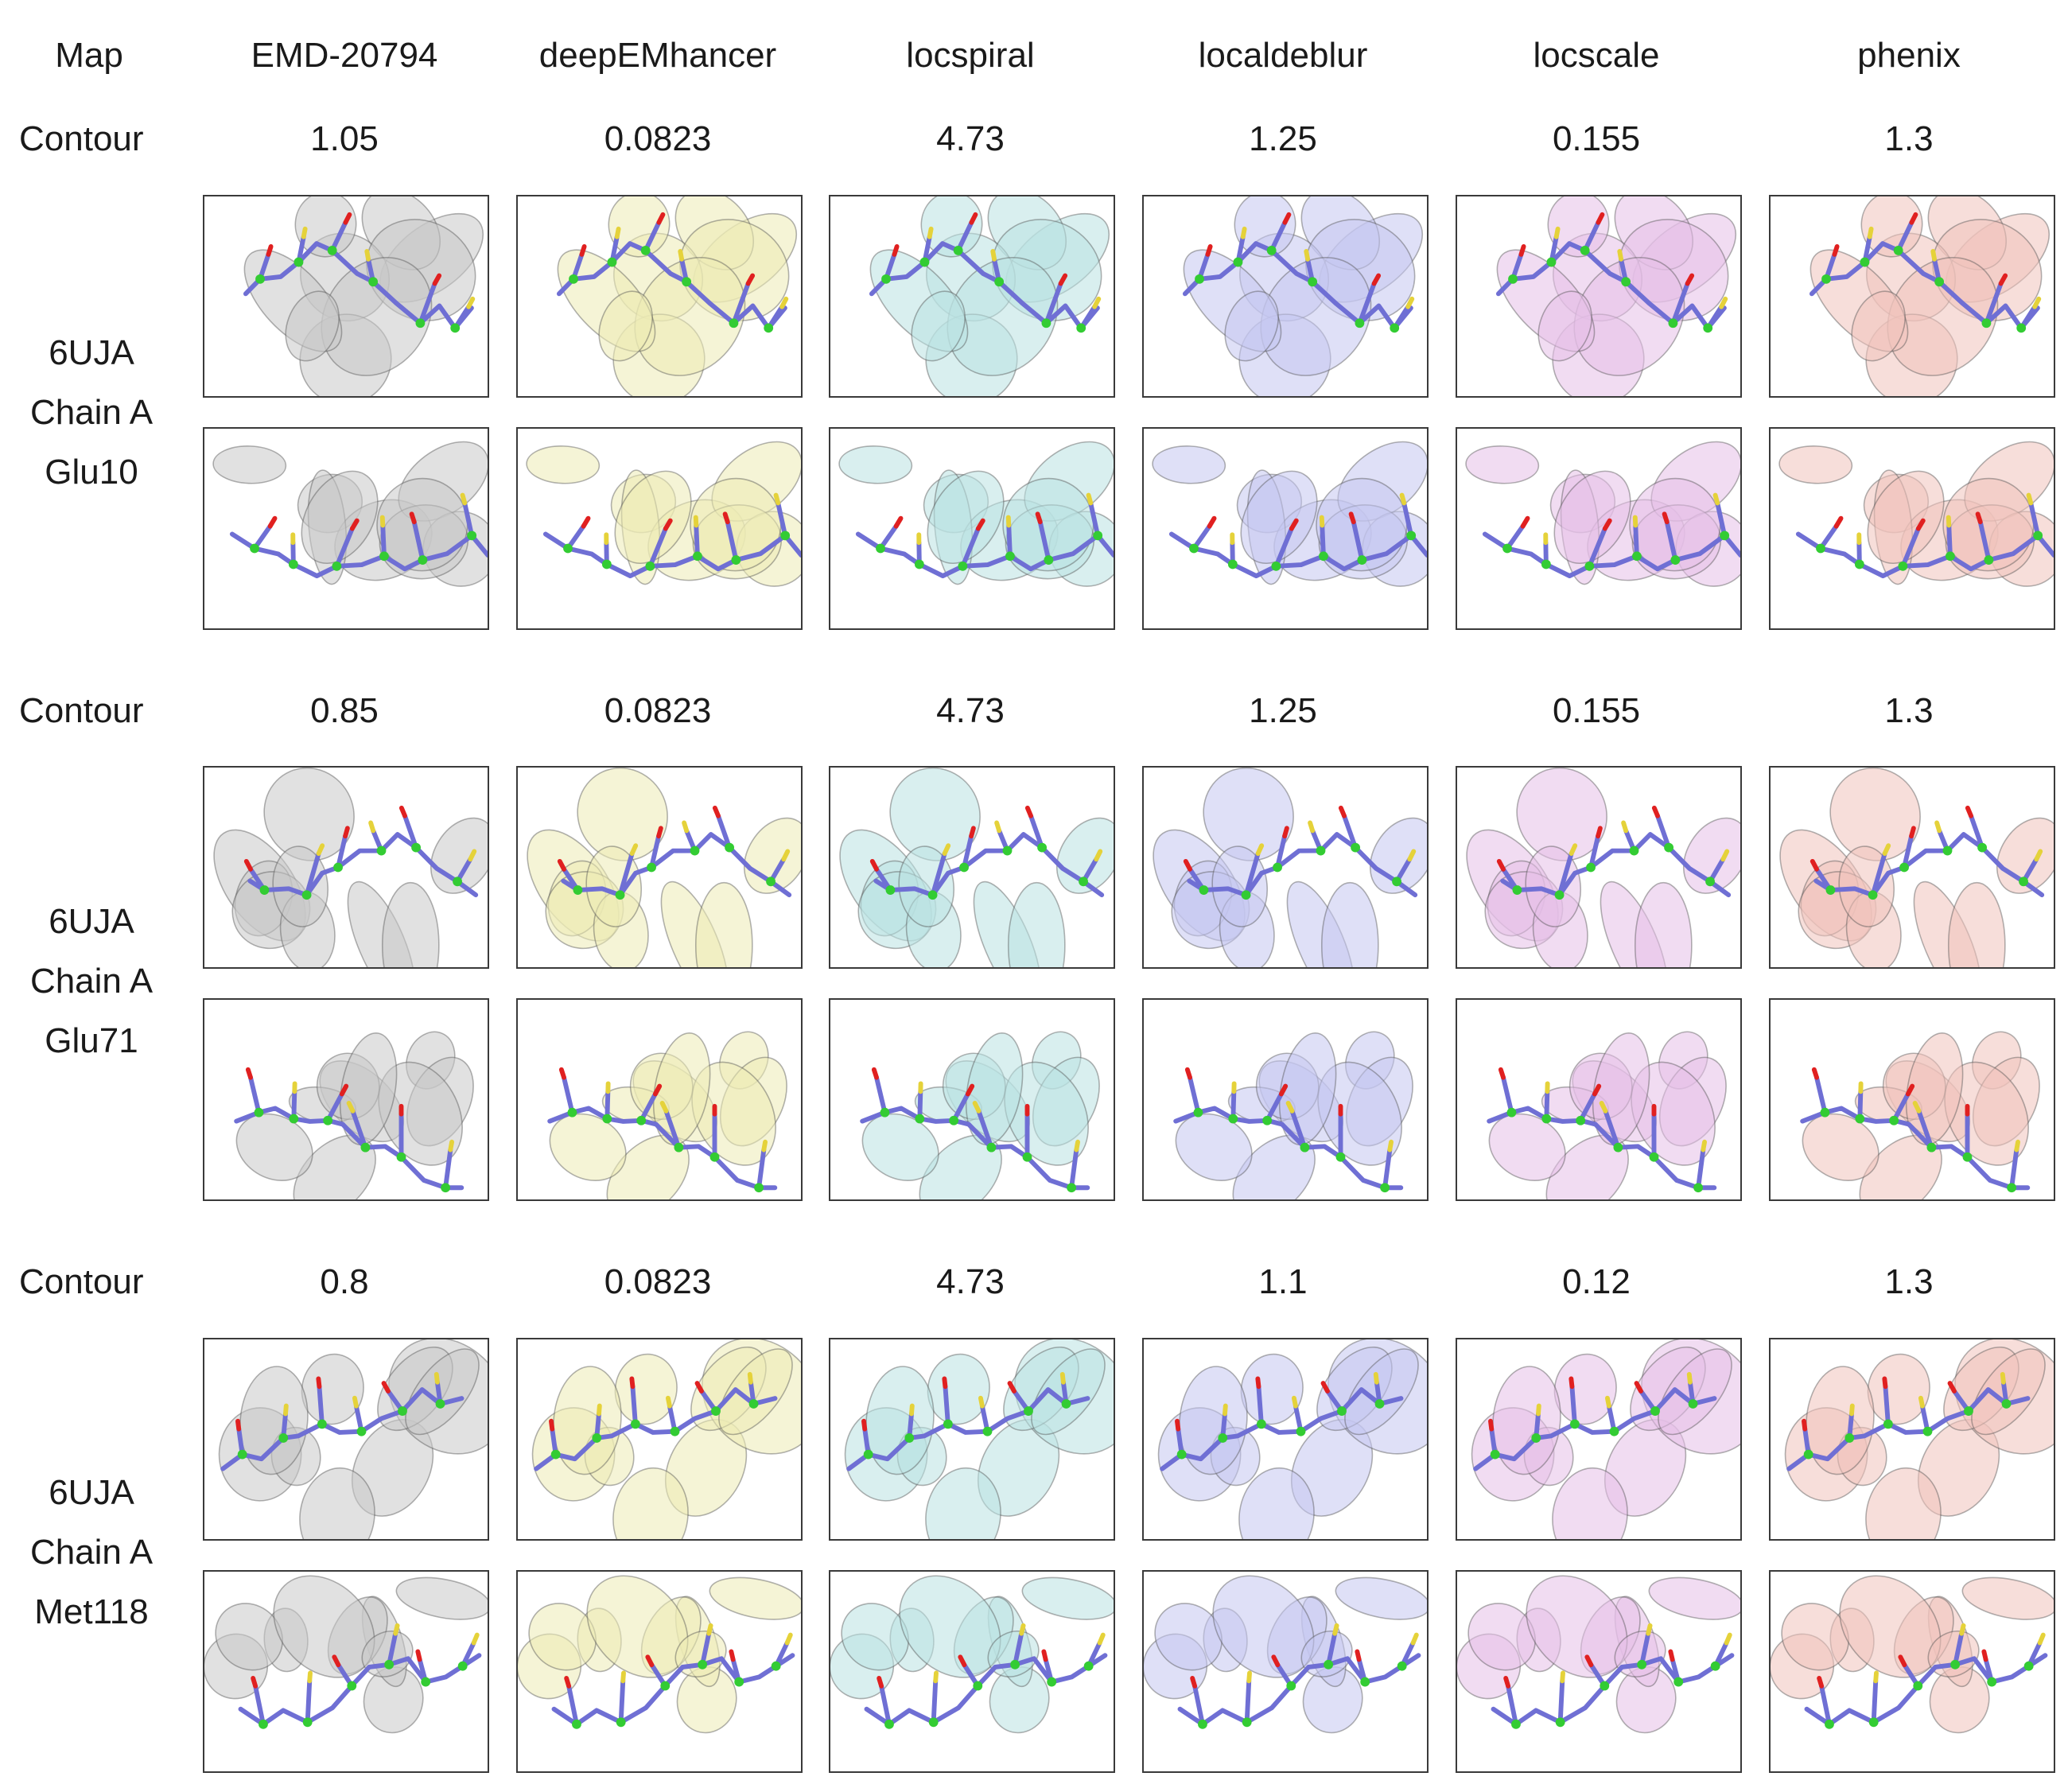 This screenshot has height=1792, width=2068. Describe the element at coordinates (1909, 55) in the screenshot. I see `column-header-phenix: phenix` at that location.